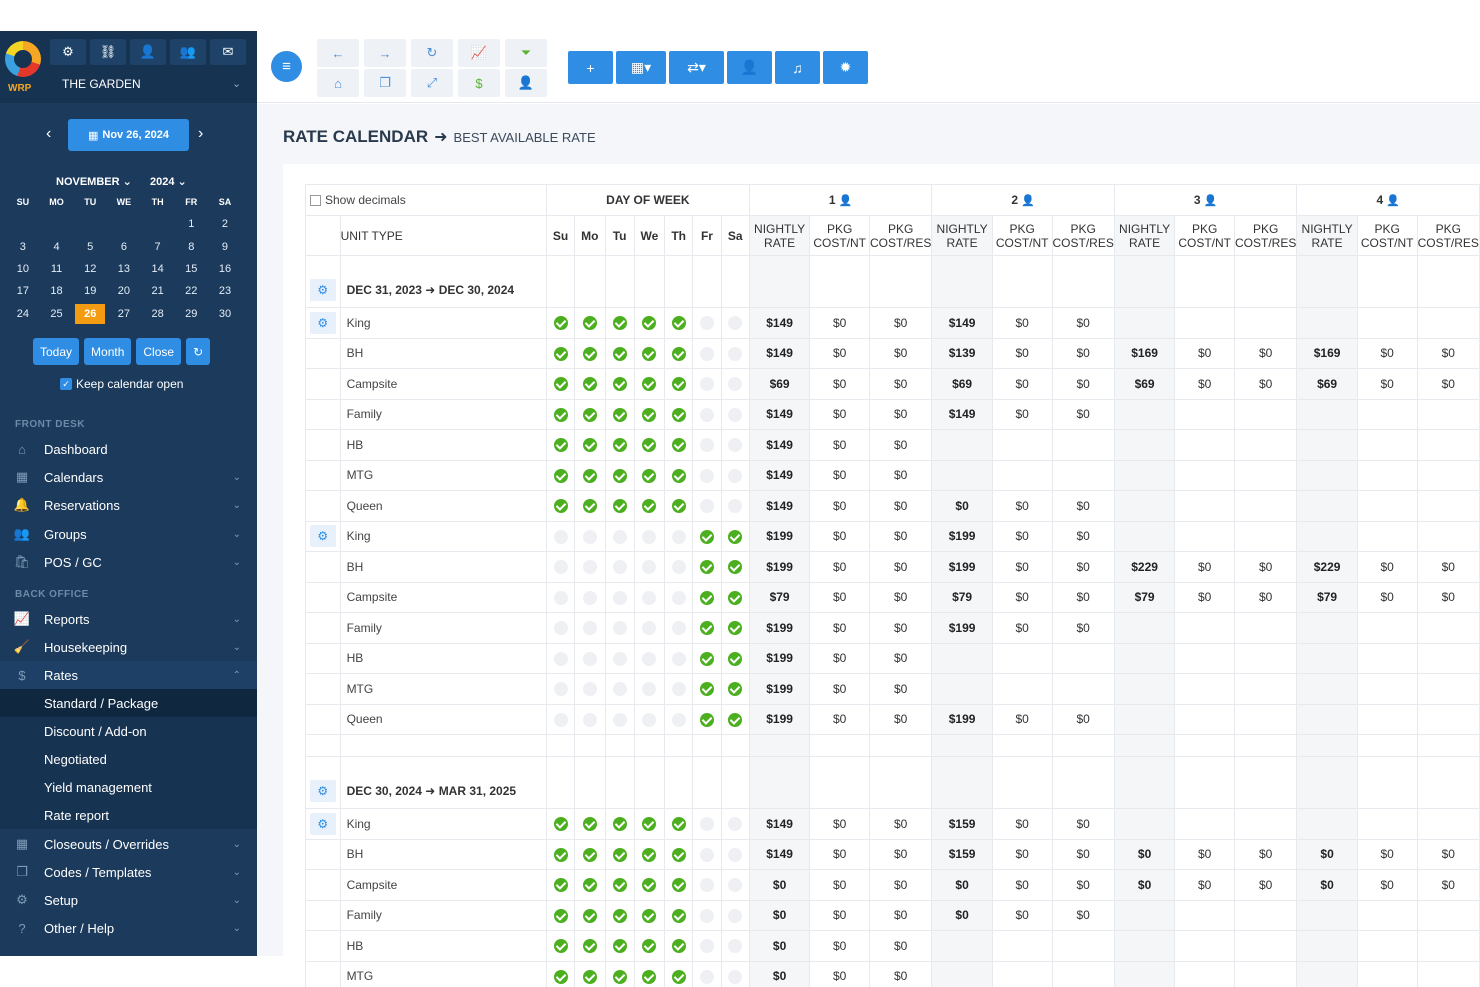 The width and height of the screenshot is (1480, 987). I want to click on nightly-rate-cell: $159, so click(962, 854).